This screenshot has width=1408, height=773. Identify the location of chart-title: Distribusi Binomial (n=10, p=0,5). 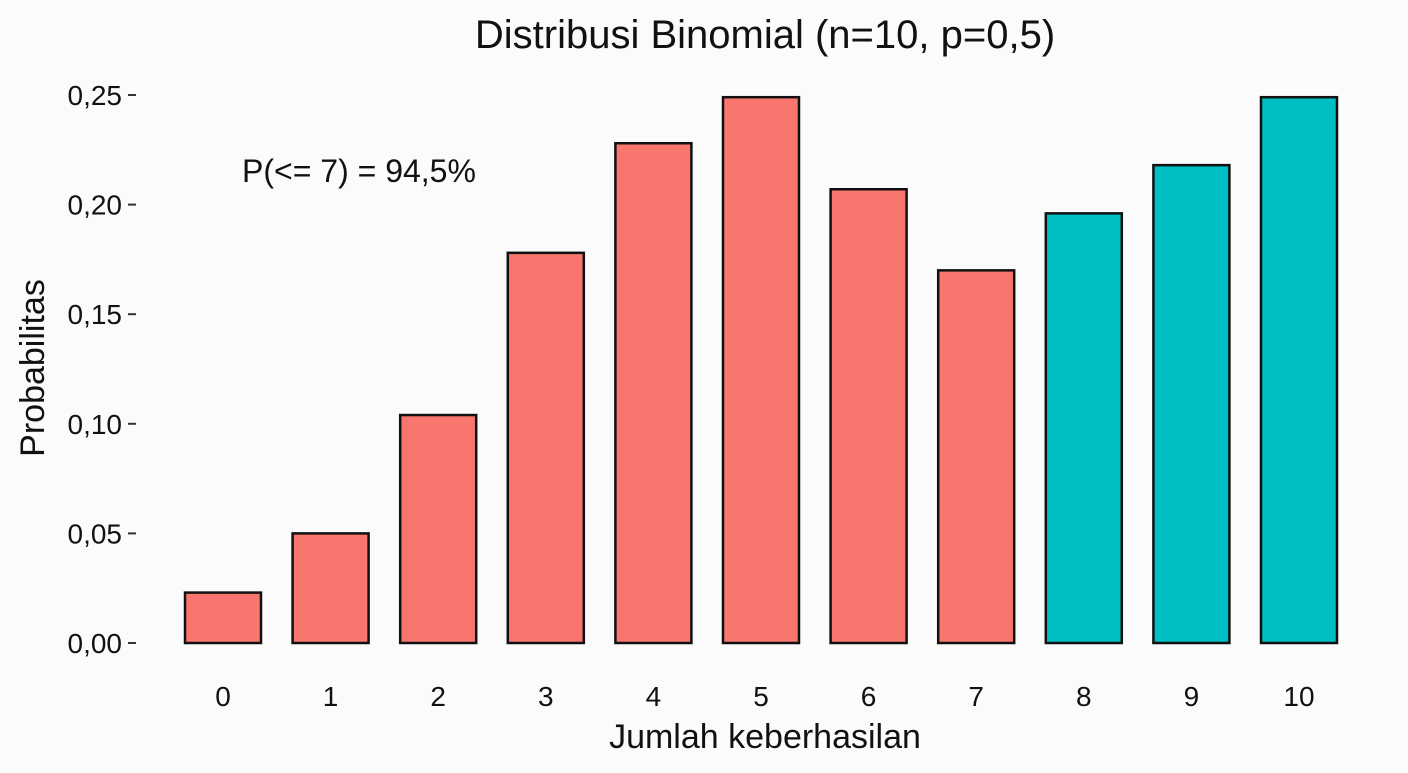
(765, 35).